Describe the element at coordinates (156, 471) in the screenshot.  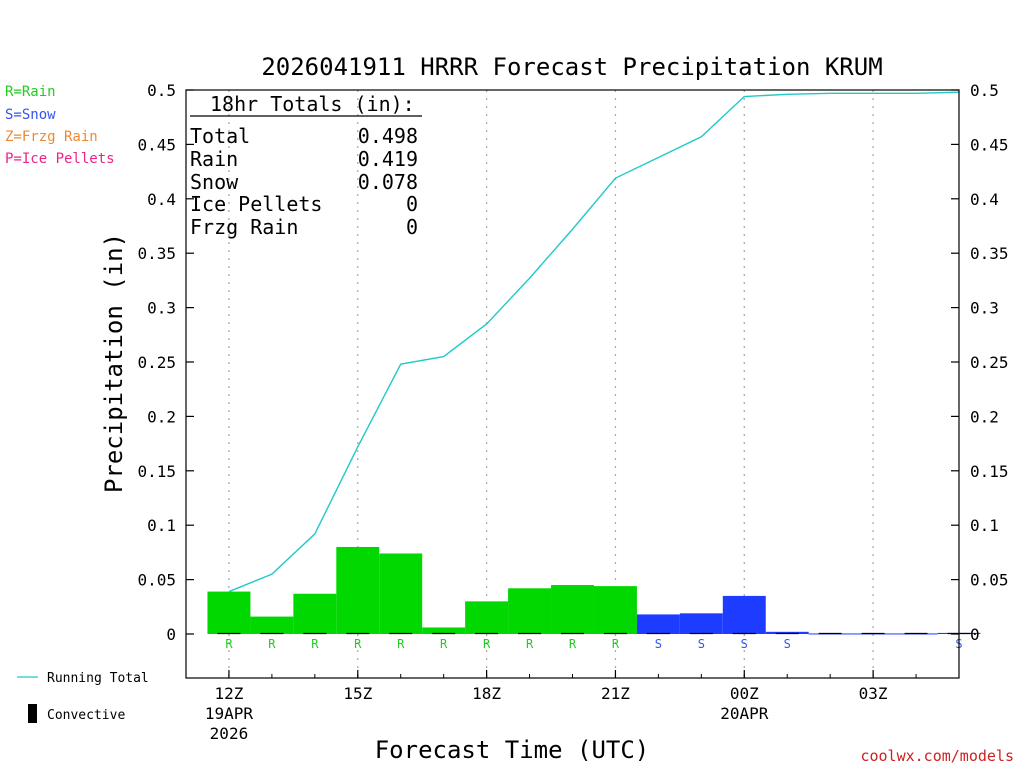
I see `y-tick-label-left: 0.15` at that location.